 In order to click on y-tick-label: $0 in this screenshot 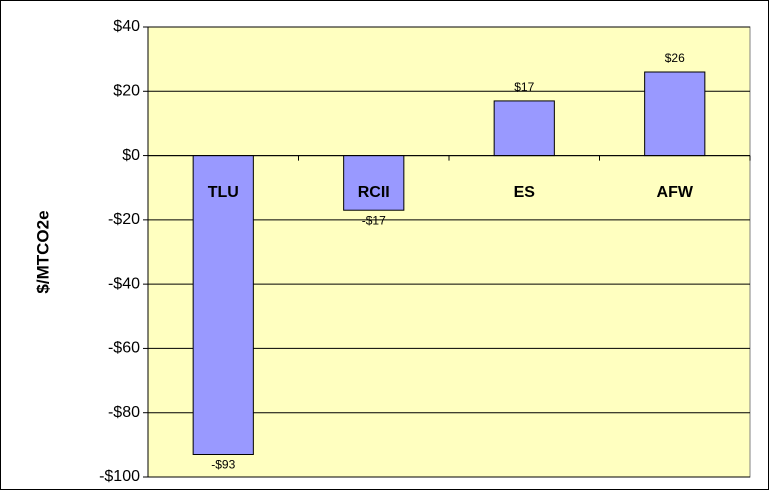, I will do `click(131, 155)`.